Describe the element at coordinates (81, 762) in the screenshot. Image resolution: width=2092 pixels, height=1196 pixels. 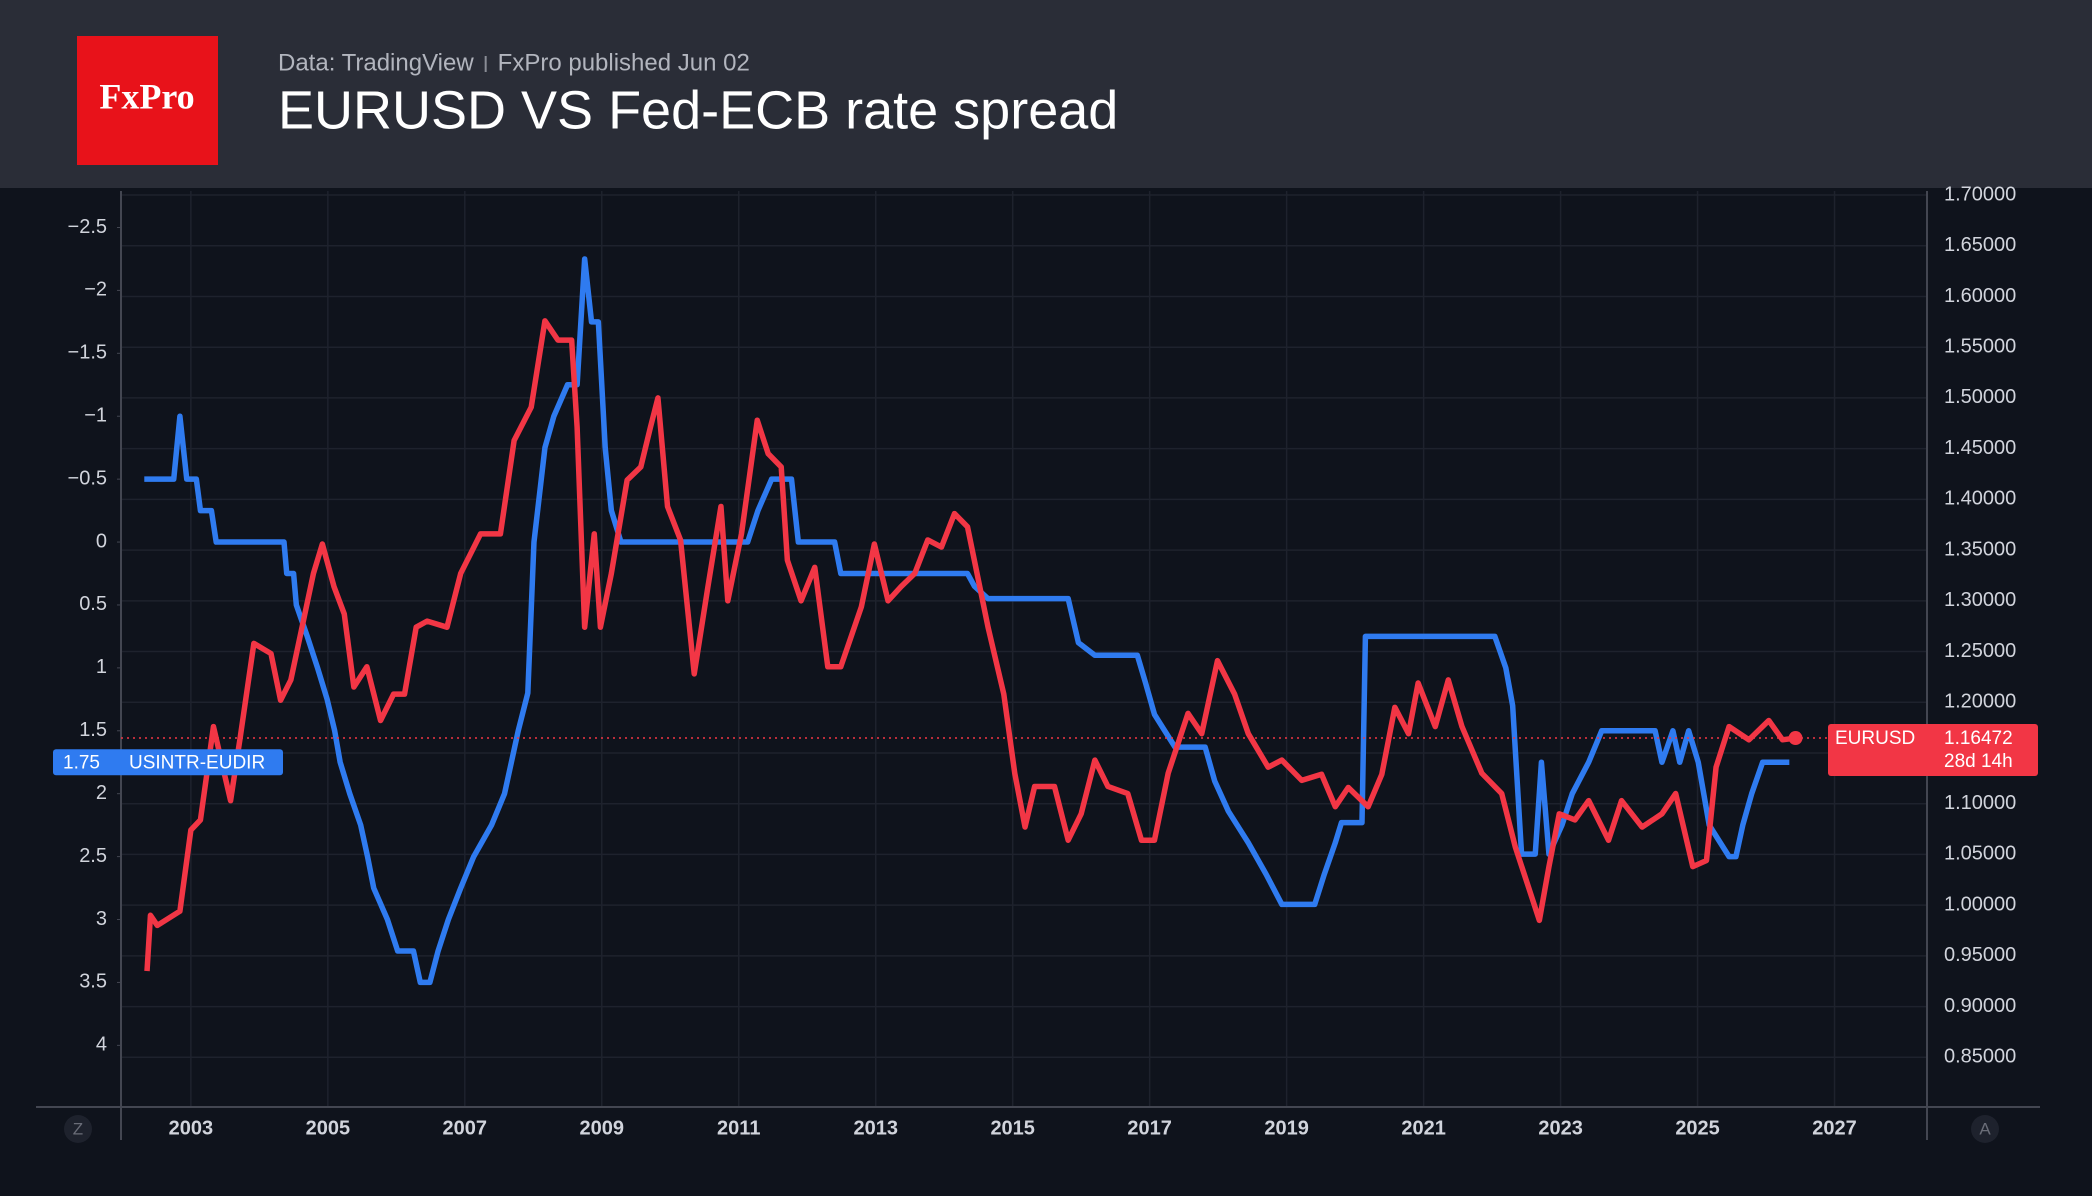
I see `series-tag-value: 1.75` at that location.